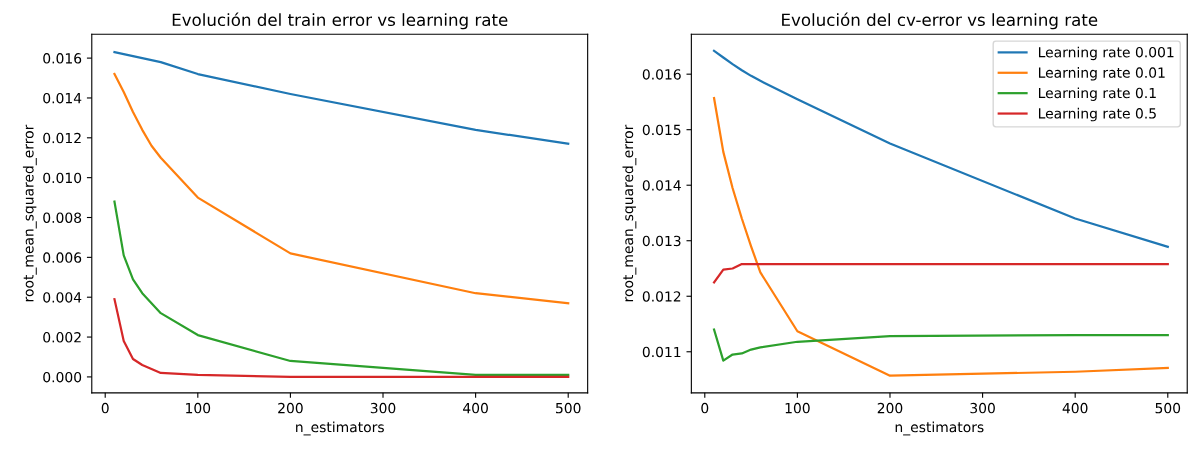 The width and height of the screenshot is (1192, 450). What do you see at coordinates (1097, 94) in the screenshot?
I see `legend-label: Learning rate 0.1` at bounding box center [1097, 94].